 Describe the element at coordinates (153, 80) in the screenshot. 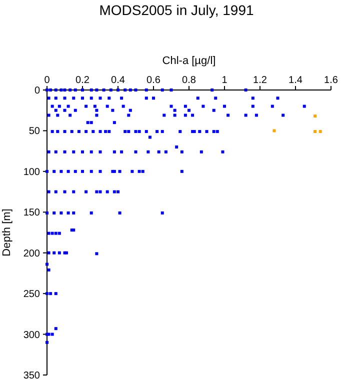

I see `x-tick-label: 0.6` at that location.